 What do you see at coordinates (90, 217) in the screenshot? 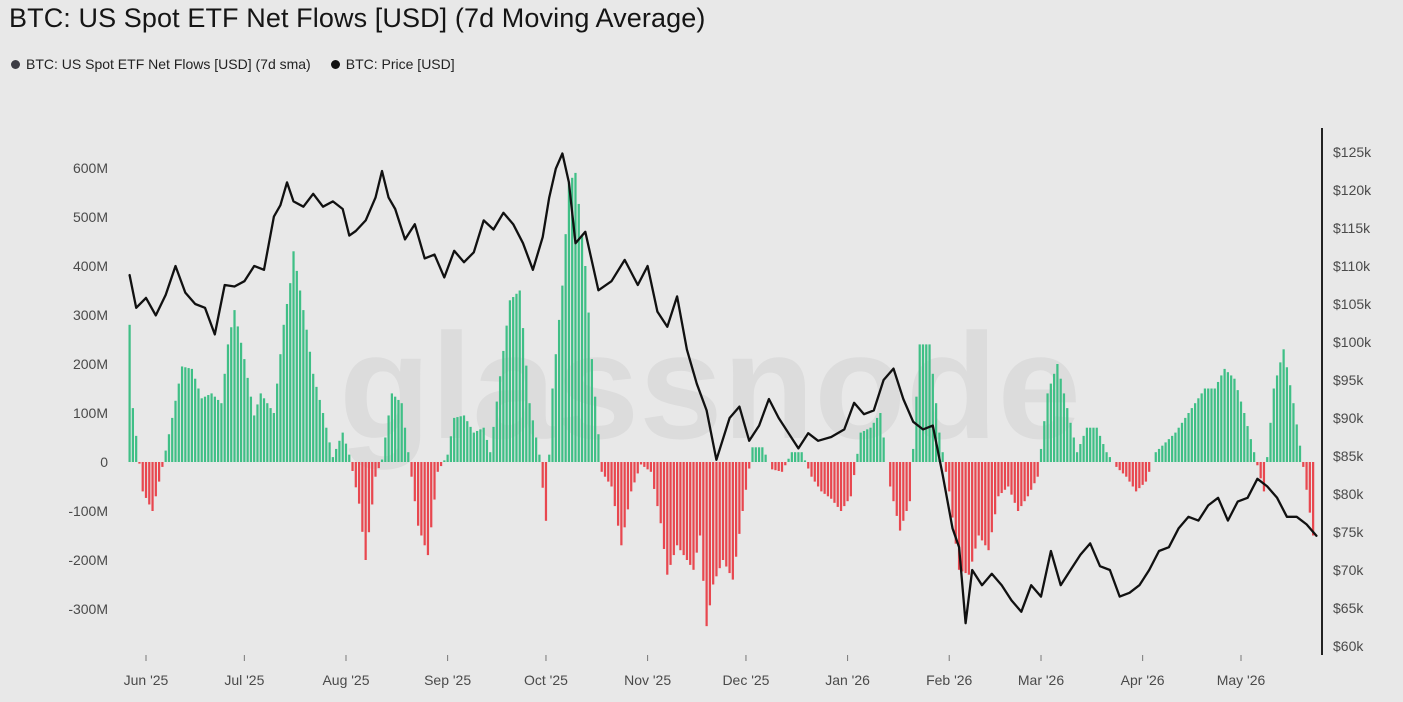
I see `y-left-tick-label: 500M` at bounding box center [90, 217].